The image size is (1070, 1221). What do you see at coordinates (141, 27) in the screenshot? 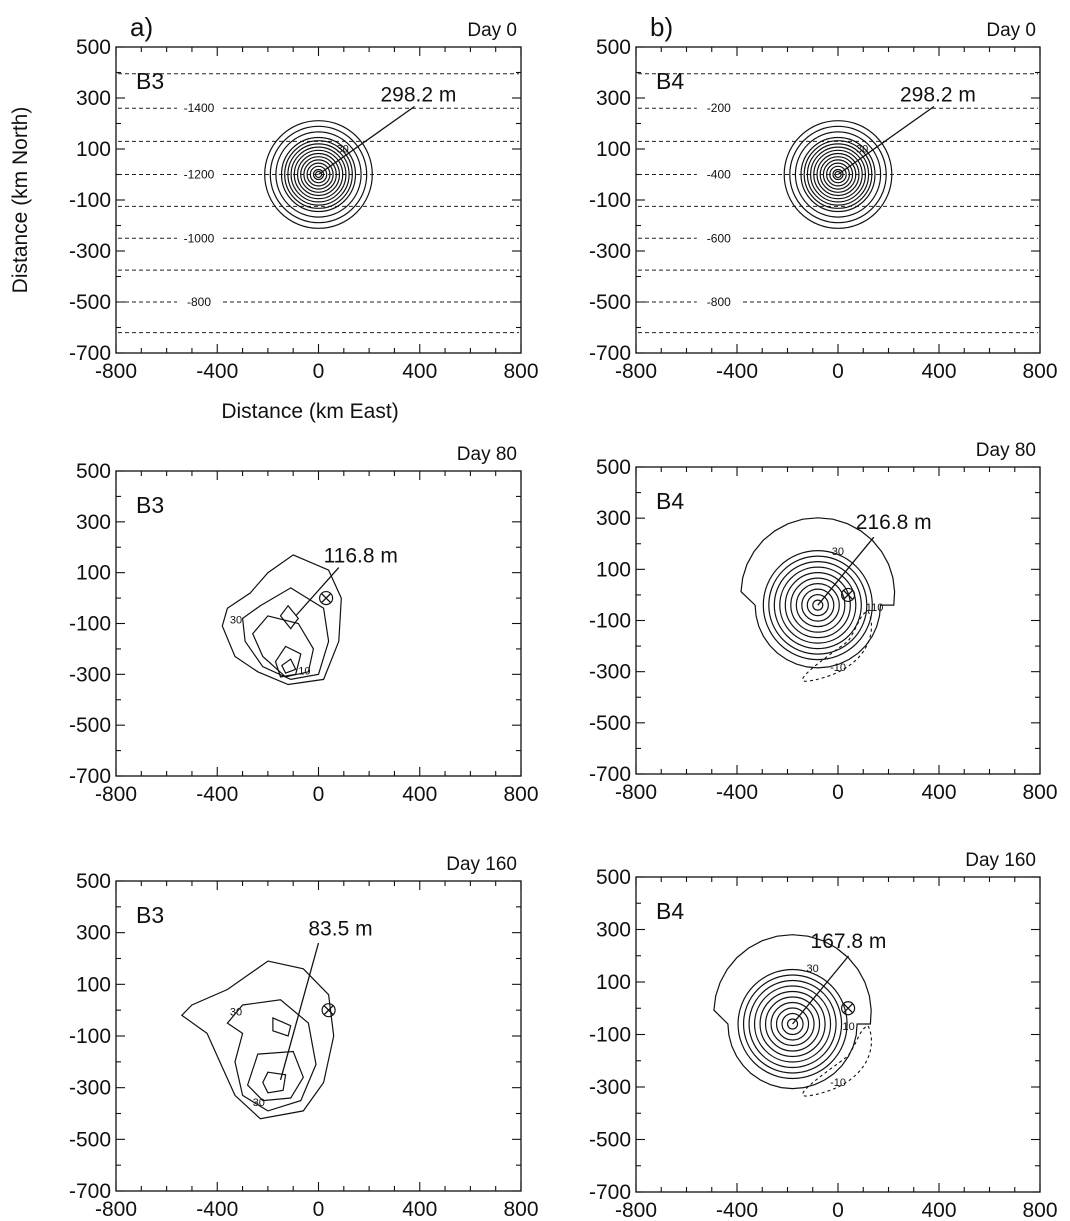
I see `panel-tag-a: a)` at bounding box center [141, 27].